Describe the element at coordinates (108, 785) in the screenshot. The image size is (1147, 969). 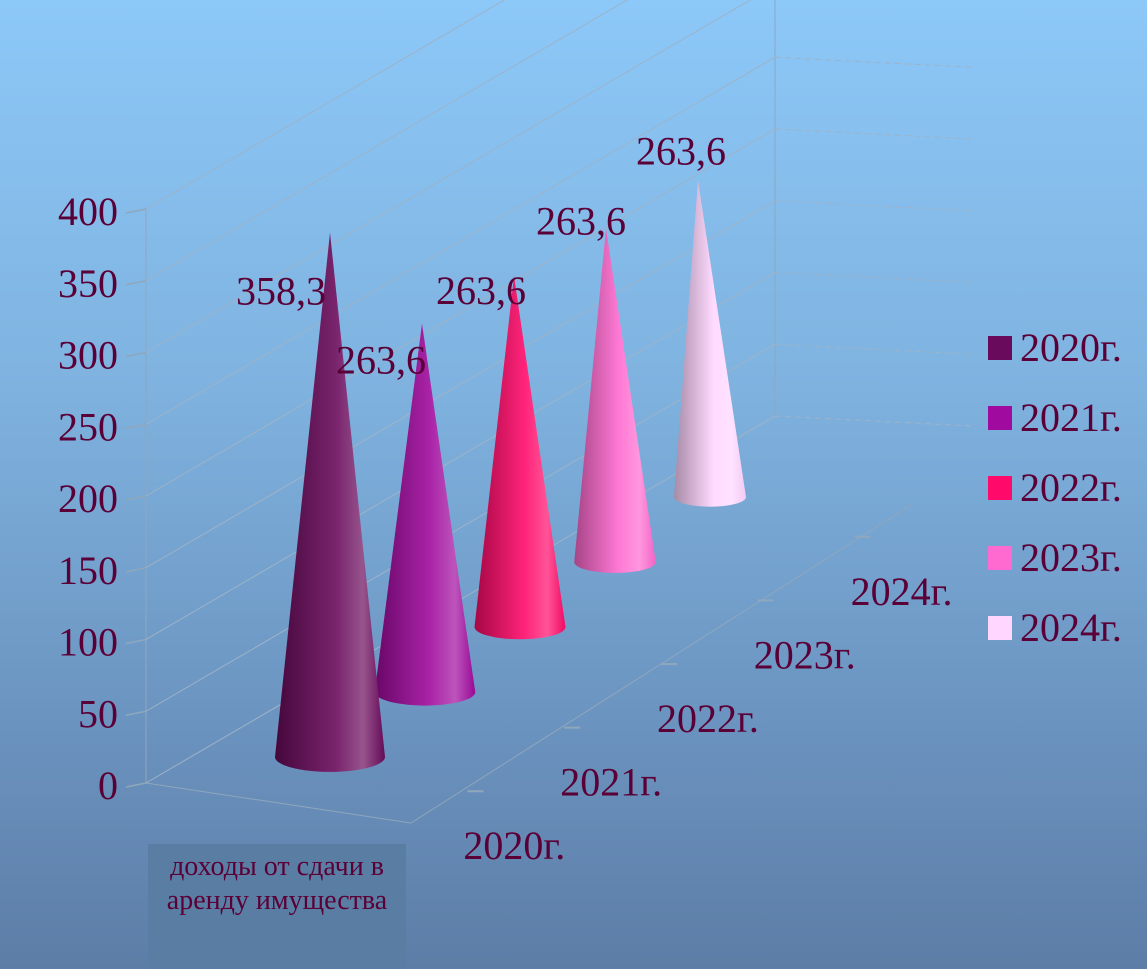
I see `y-tick-label: 0` at that location.